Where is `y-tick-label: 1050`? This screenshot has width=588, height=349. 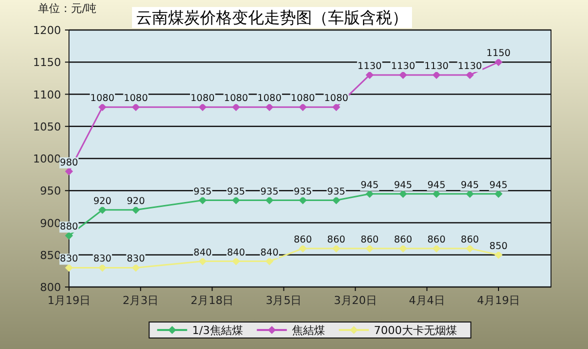 y-tick-label: 1050 is located at coordinates (47, 127).